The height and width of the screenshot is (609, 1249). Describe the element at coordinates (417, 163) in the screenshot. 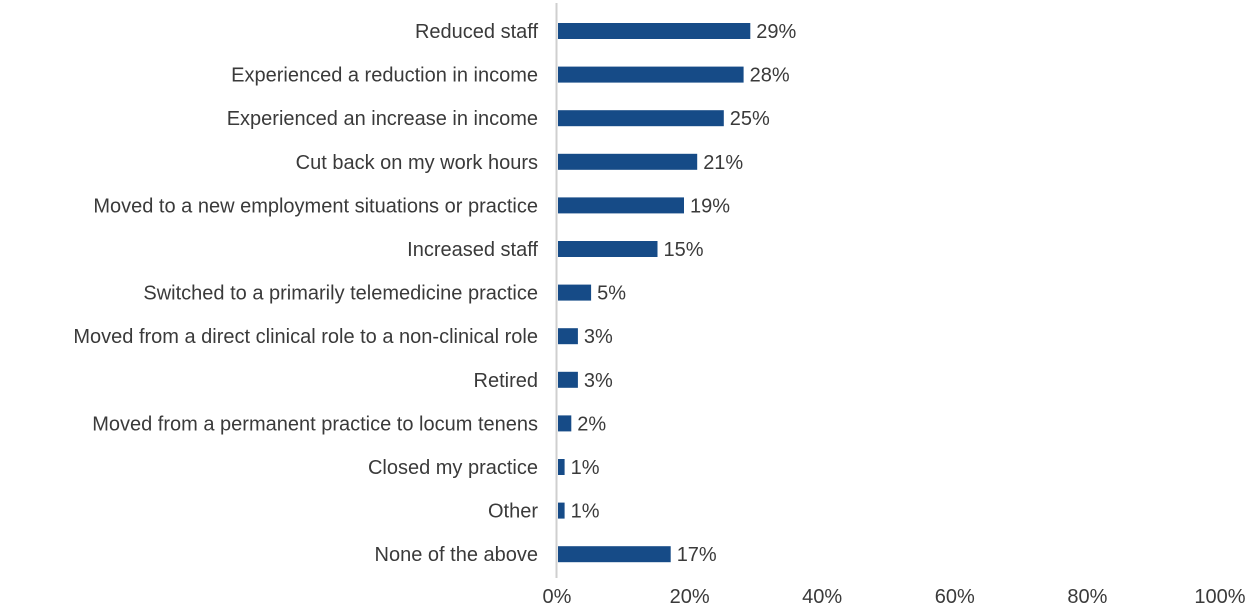

I see `category-label: Cut back on my work hours` at that location.